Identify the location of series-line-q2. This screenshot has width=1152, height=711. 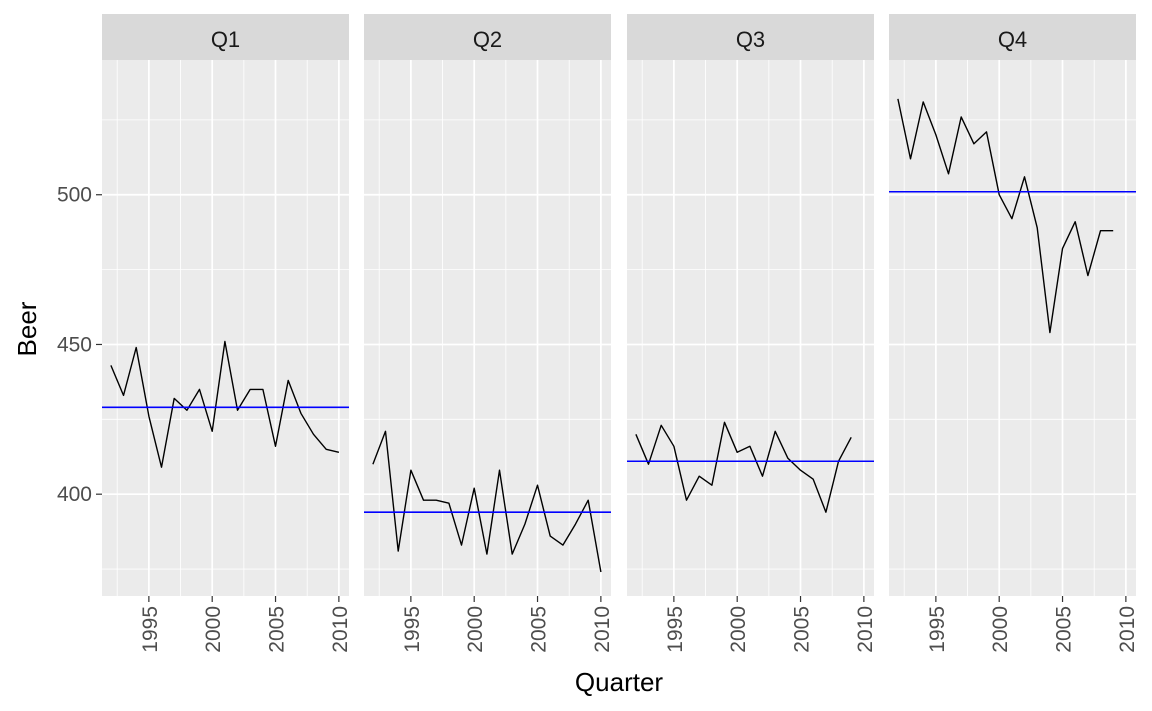
(487, 501).